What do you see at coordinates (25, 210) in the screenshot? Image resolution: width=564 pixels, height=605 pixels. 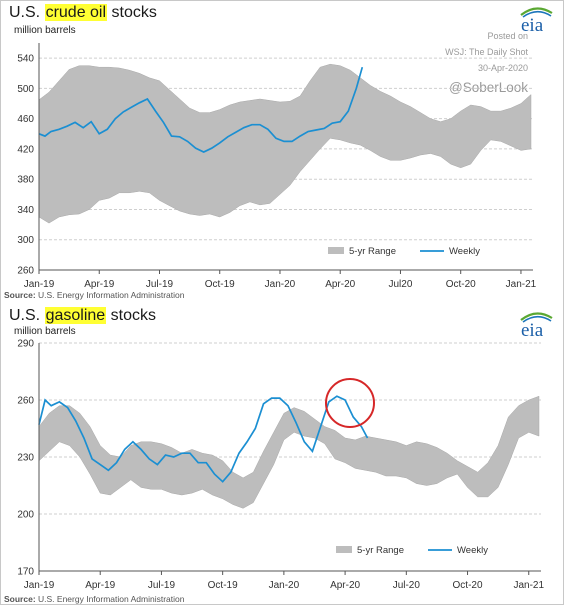 I see `y-tick-label: 340` at bounding box center [25, 210].